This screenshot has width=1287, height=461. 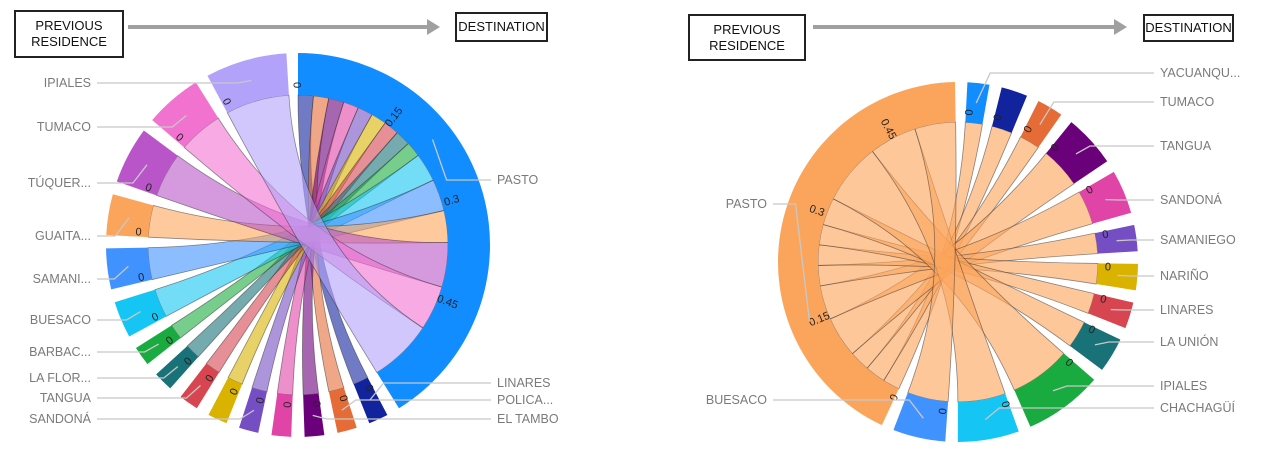 What do you see at coordinates (747, 37) in the screenshot?
I see `previous-residence-box-right: PREVIOUS RESIDENCE` at bounding box center [747, 37].